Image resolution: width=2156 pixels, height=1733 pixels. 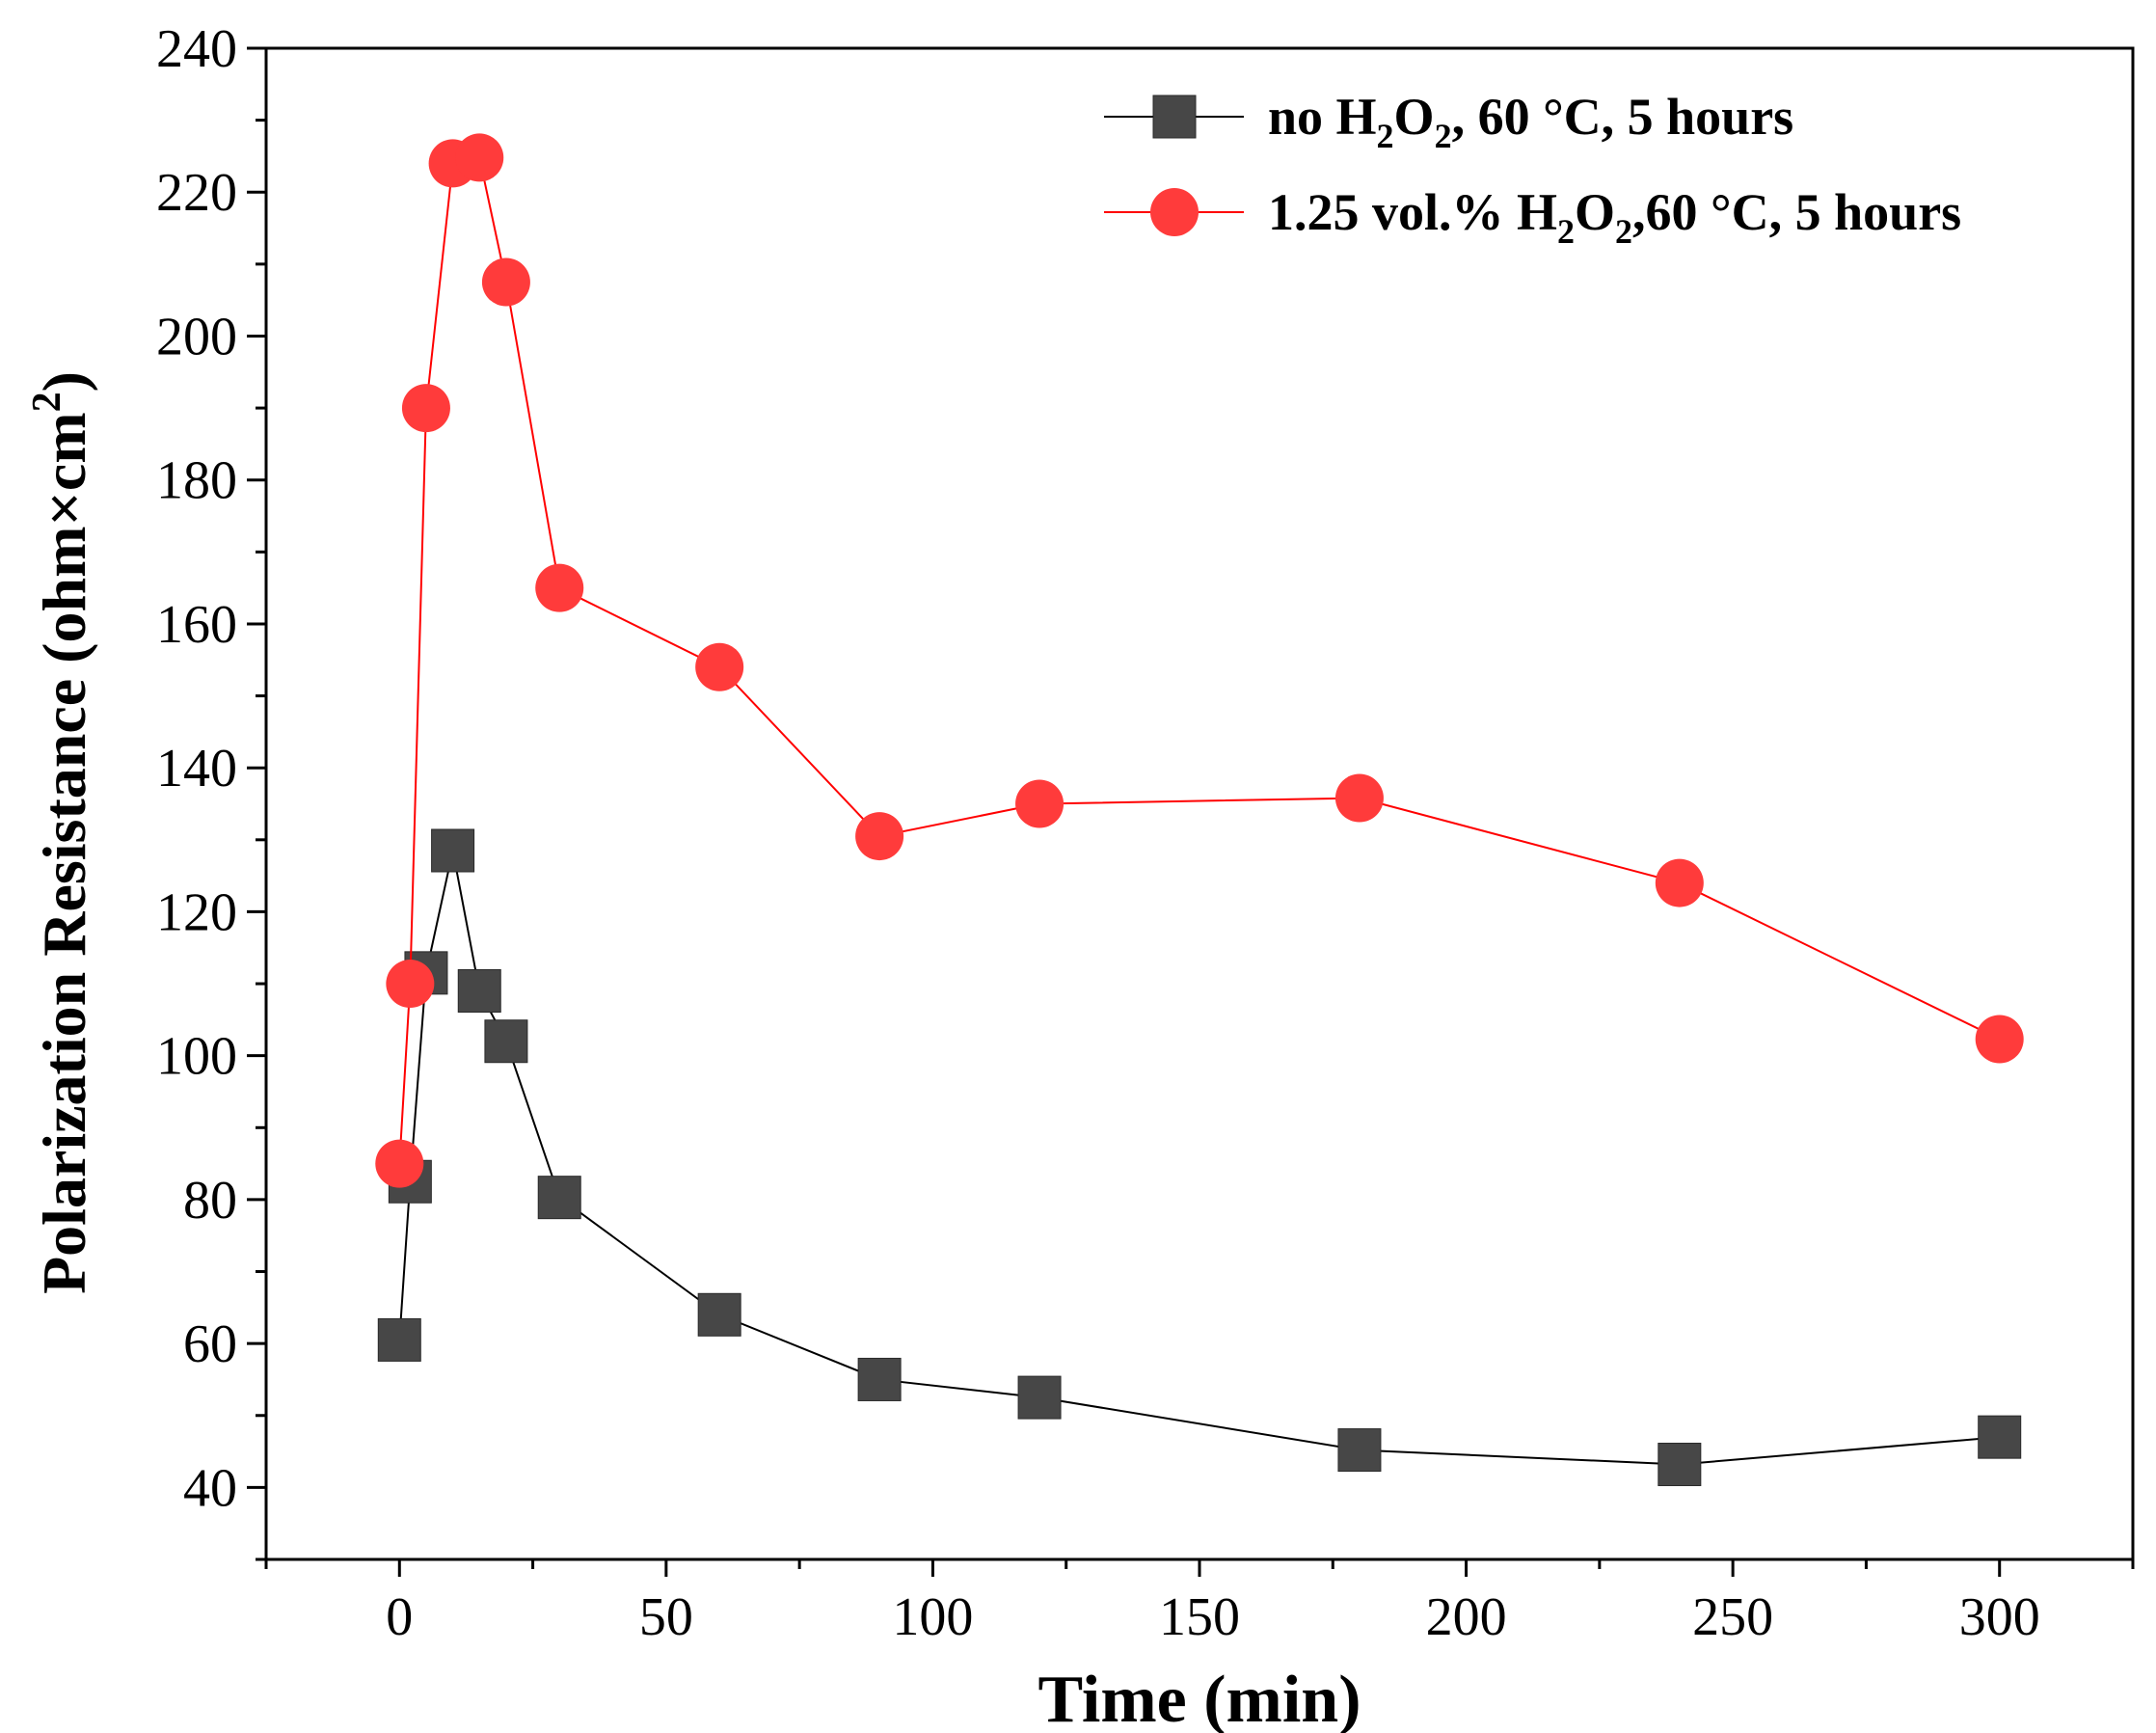 What do you see at coordinates (1199, 1617) in the screenshot?
I see `x-tick-label: 150` at bounding box center [1199, 1617].